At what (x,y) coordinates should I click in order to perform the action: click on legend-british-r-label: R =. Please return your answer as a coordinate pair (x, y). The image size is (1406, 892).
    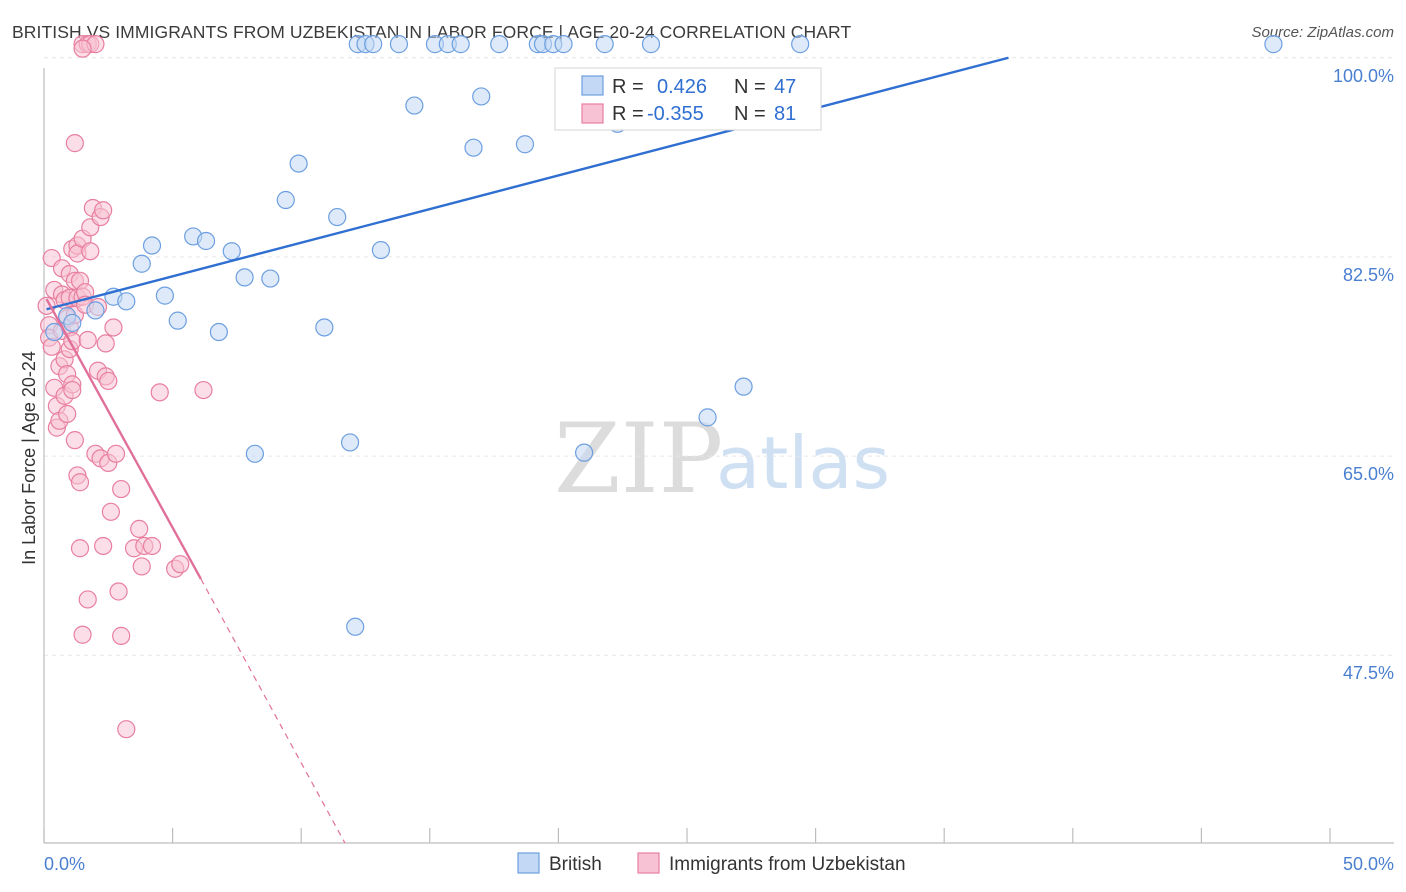
    Looking at the image, I should click on (628, 87).